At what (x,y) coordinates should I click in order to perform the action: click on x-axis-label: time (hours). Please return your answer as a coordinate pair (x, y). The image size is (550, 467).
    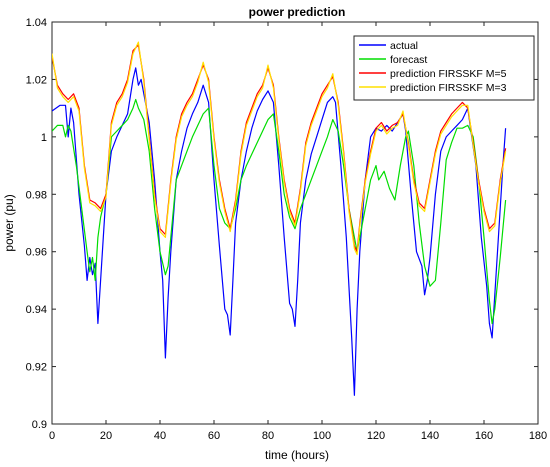
    Looking at the image, I should click on (297, 455).